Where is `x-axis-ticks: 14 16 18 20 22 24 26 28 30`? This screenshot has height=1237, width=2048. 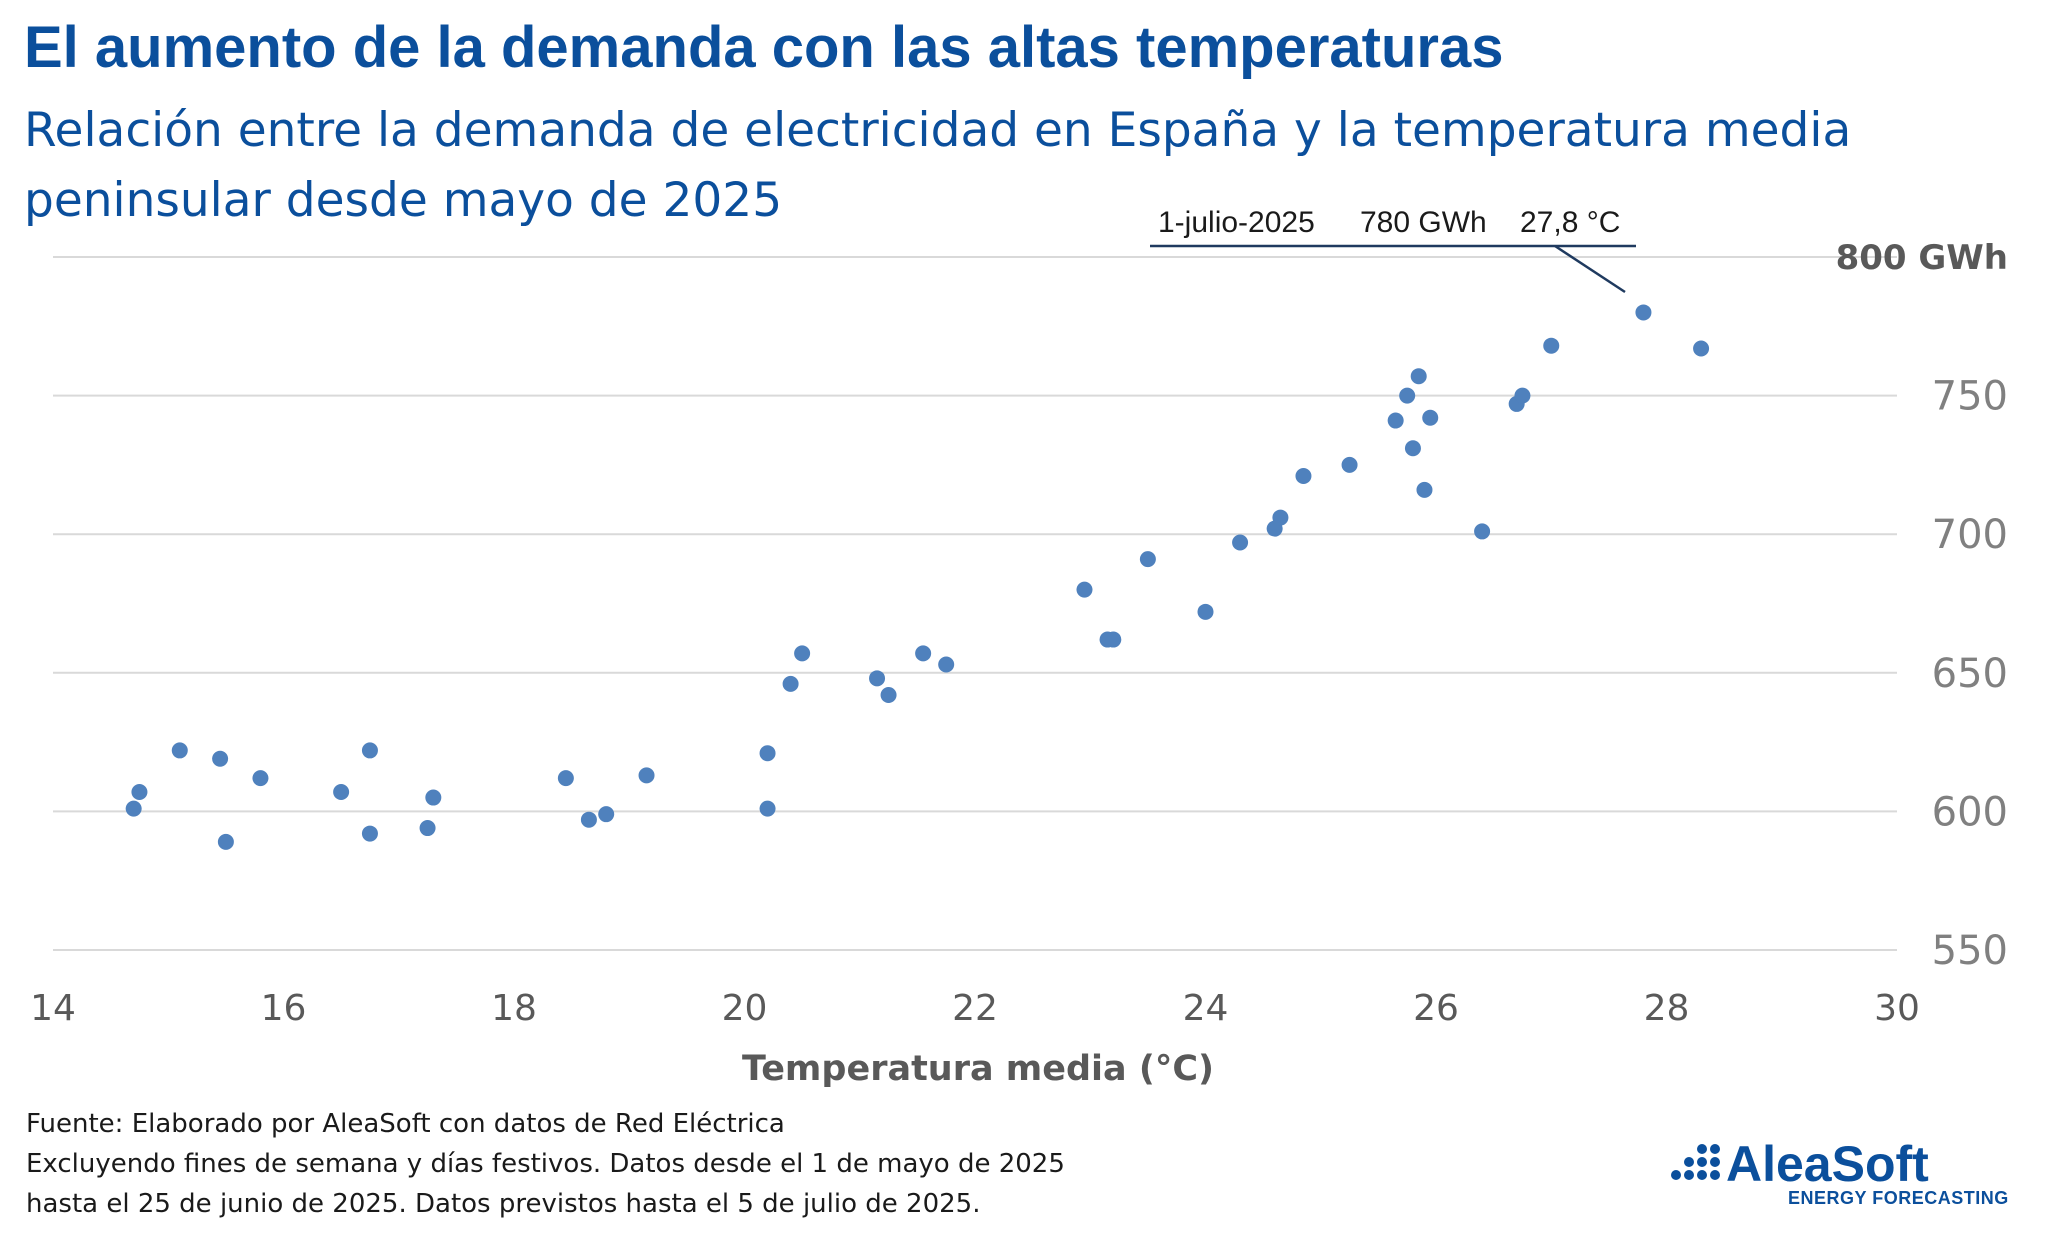
x-axis-ticks: 14 16 18 20 22 24 26 28 30 is located at coordinates (975, 1008).